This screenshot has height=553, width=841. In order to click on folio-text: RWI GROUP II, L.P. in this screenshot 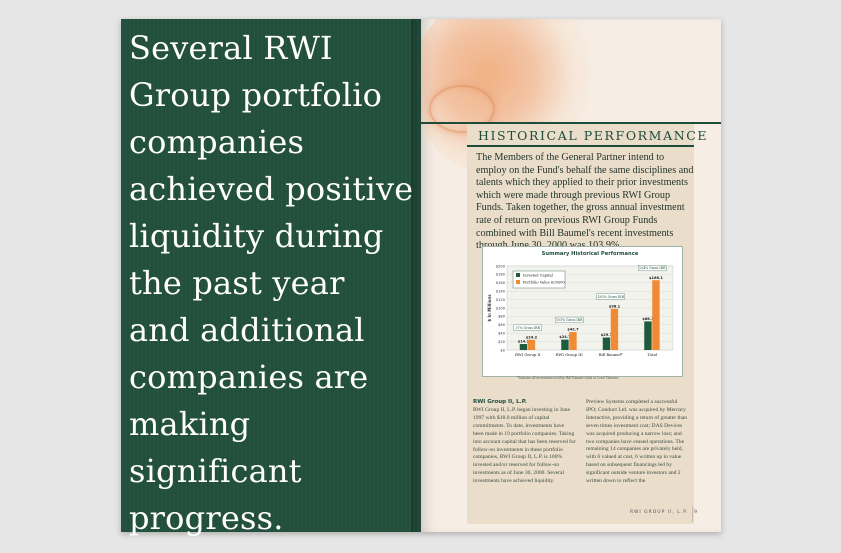, I will do `click(659, 512)`.